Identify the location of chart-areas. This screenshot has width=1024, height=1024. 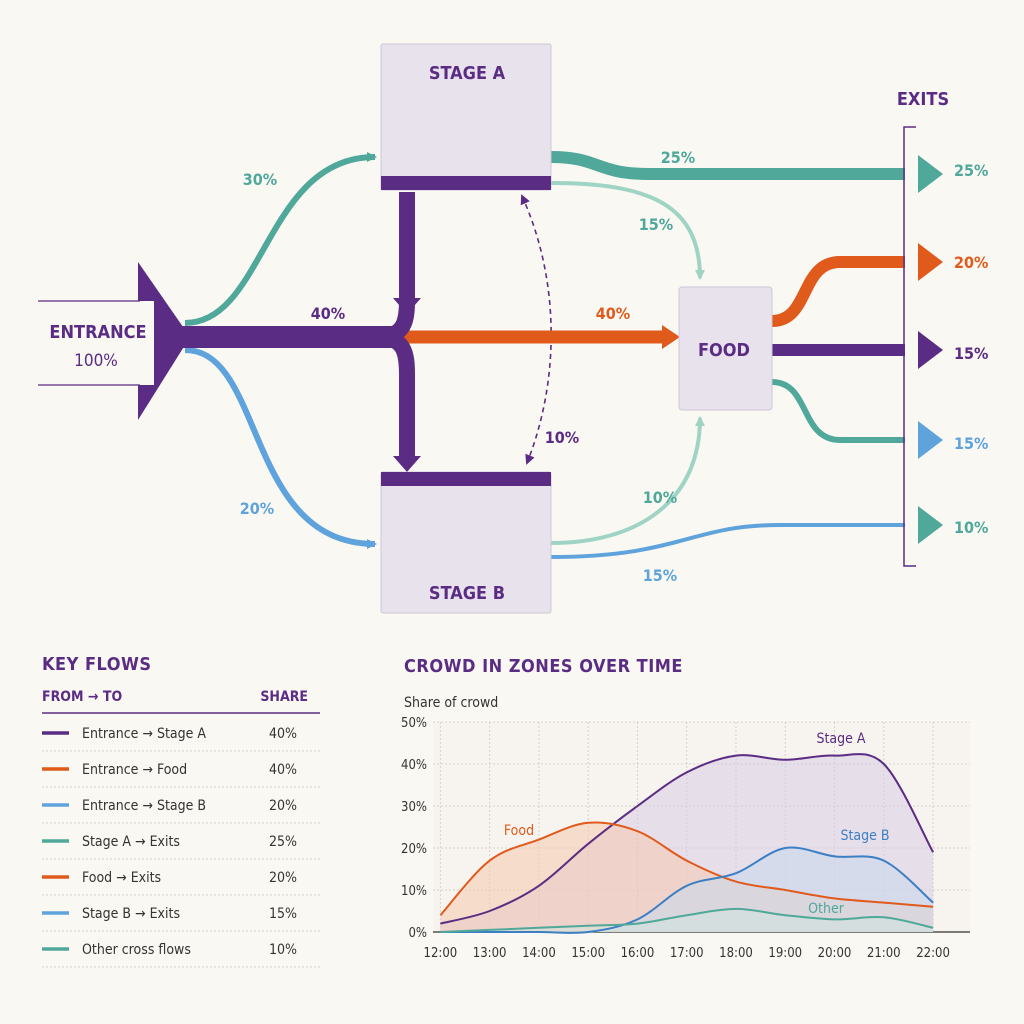
(687, 843).